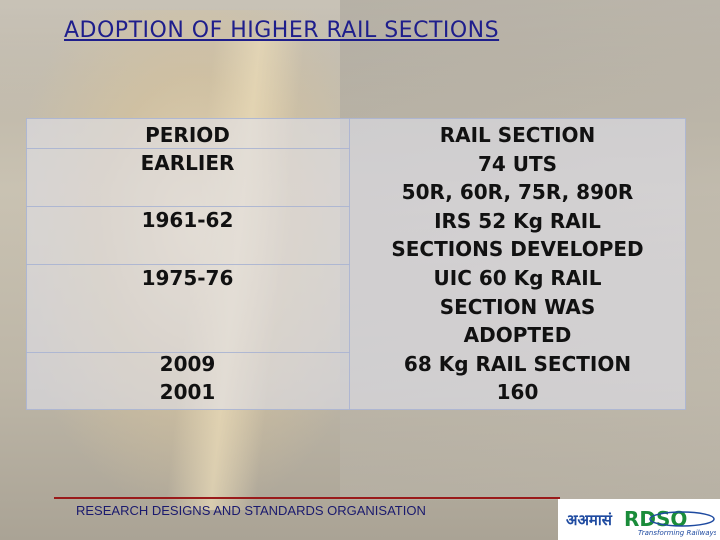  I want to click on period-1961-62: 1961-62, so click(187, 220).